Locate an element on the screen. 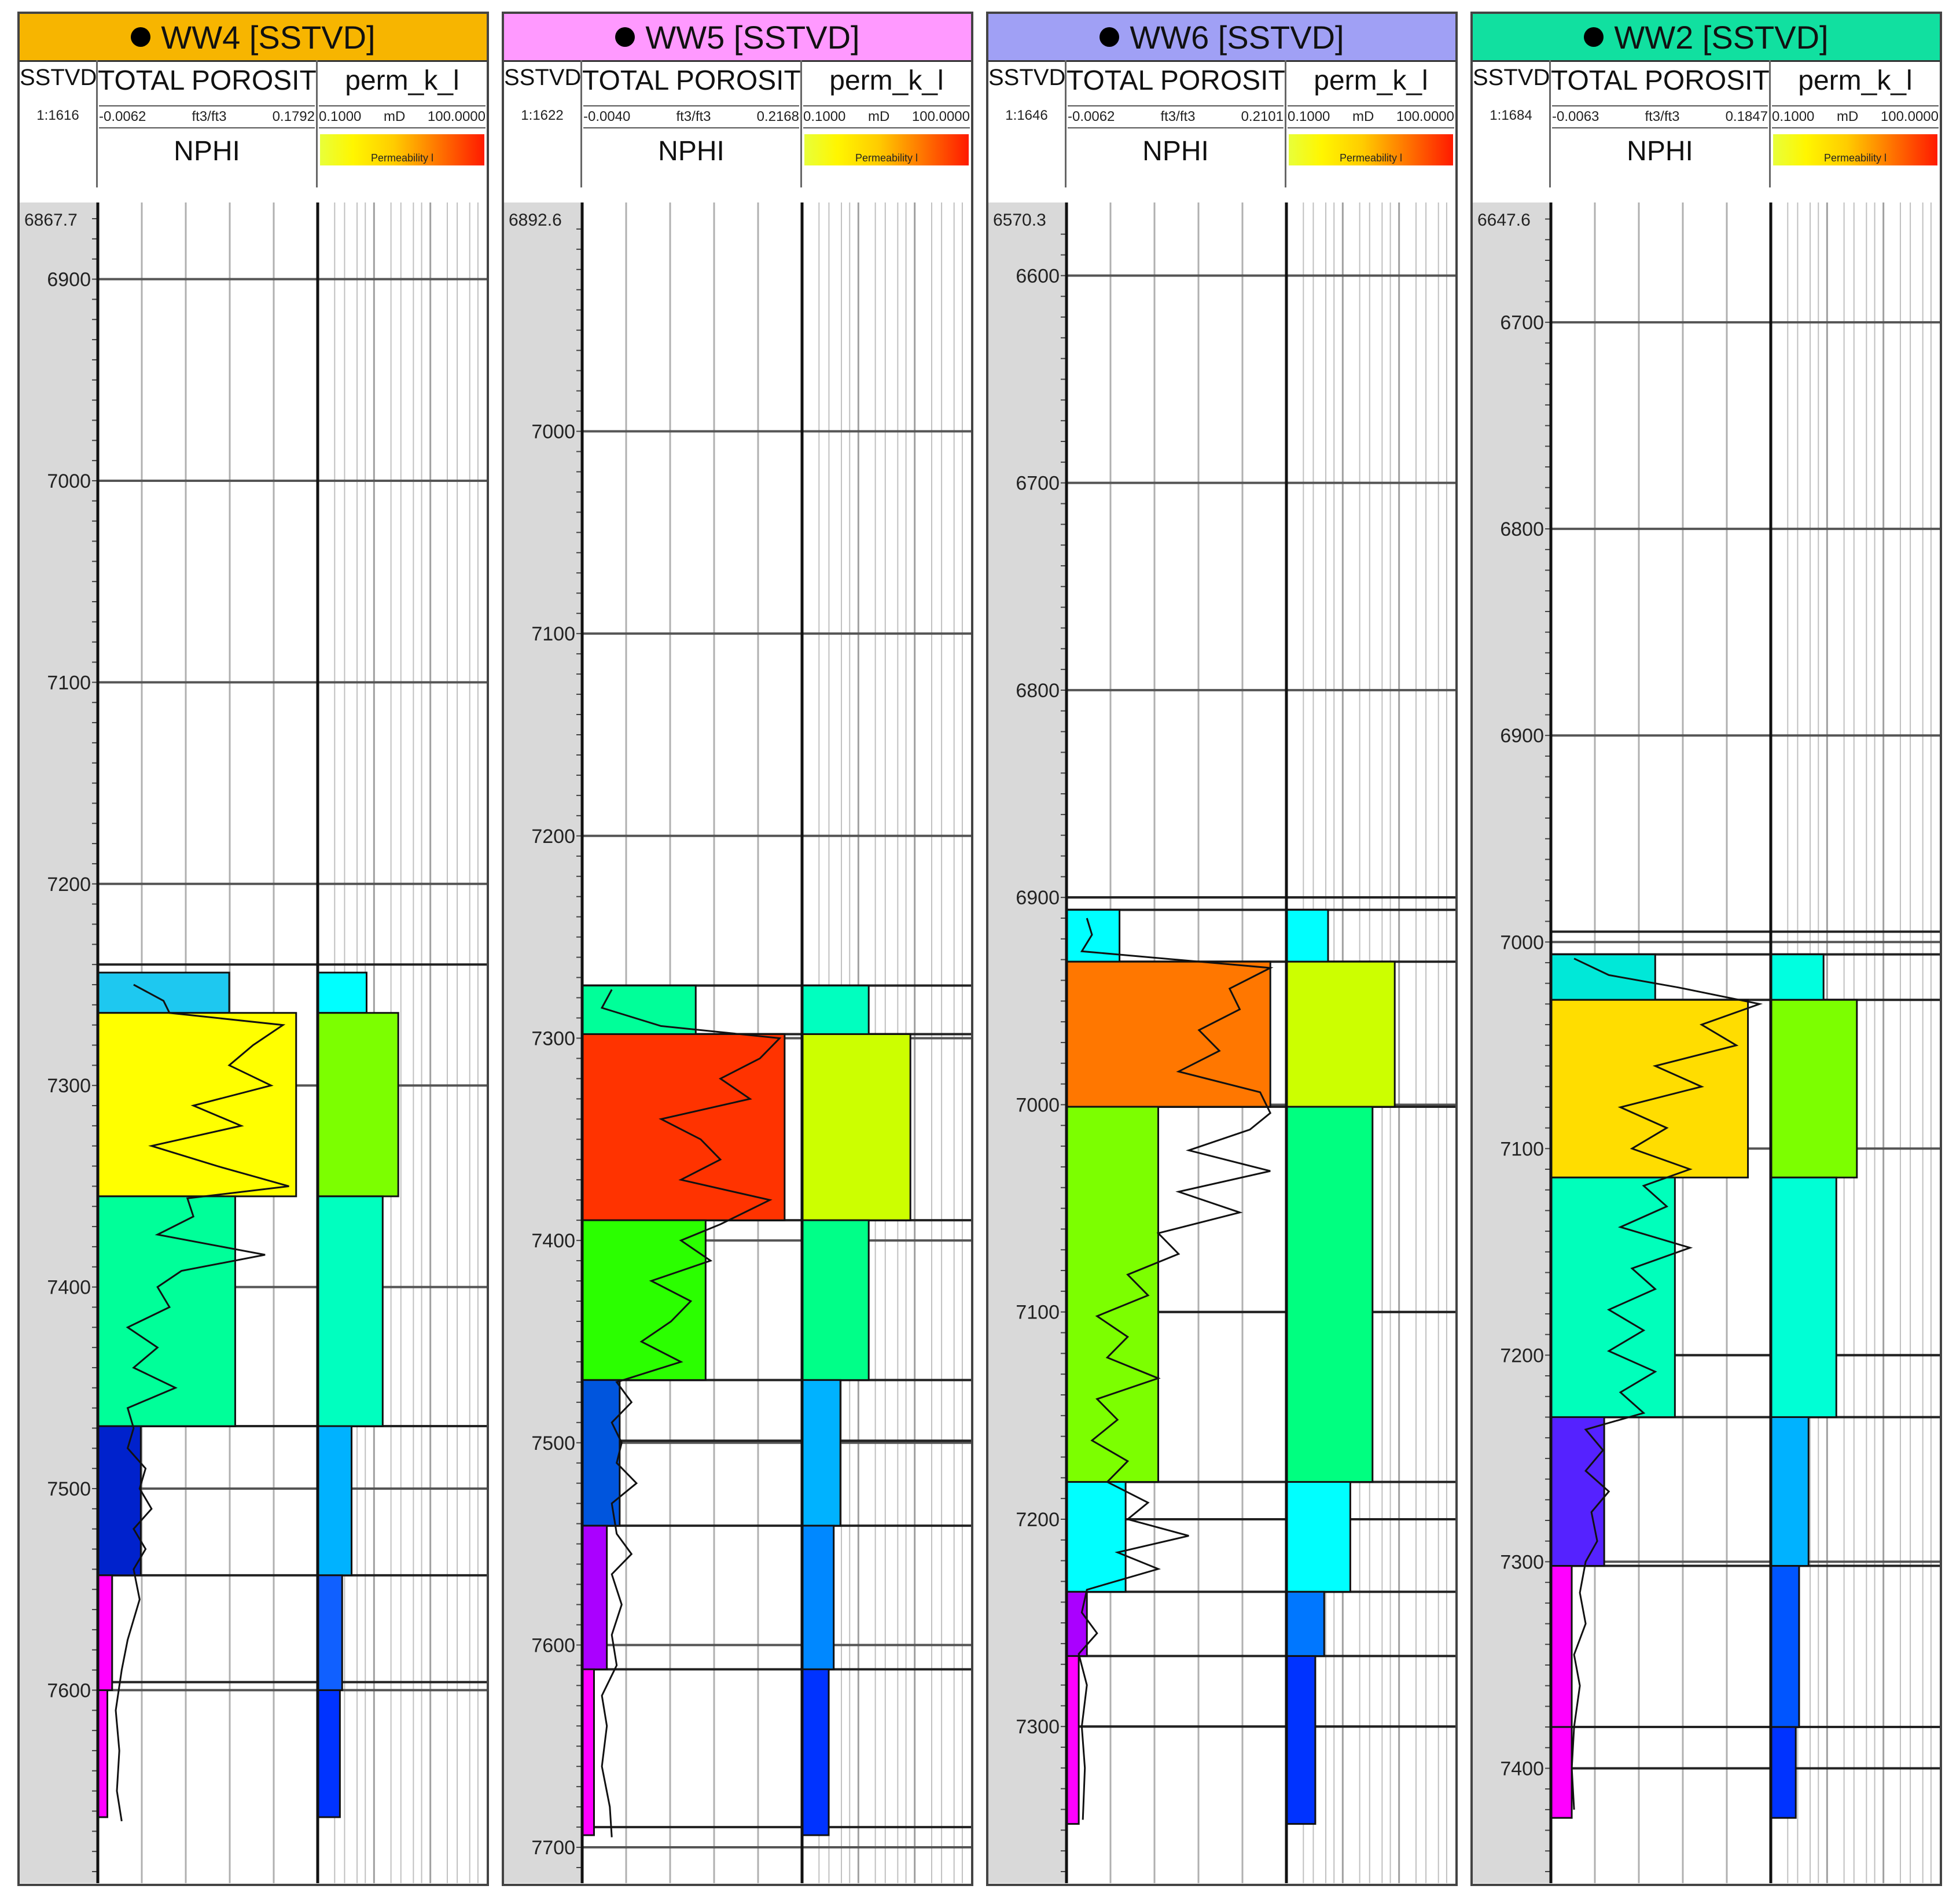 The height and width of the screenshot is (1893, 1960). porosity-header: TOTAL POROSITY -0.0062 ft3/ft3 0.2101 NPHI is located at coordinates (1176, 123).